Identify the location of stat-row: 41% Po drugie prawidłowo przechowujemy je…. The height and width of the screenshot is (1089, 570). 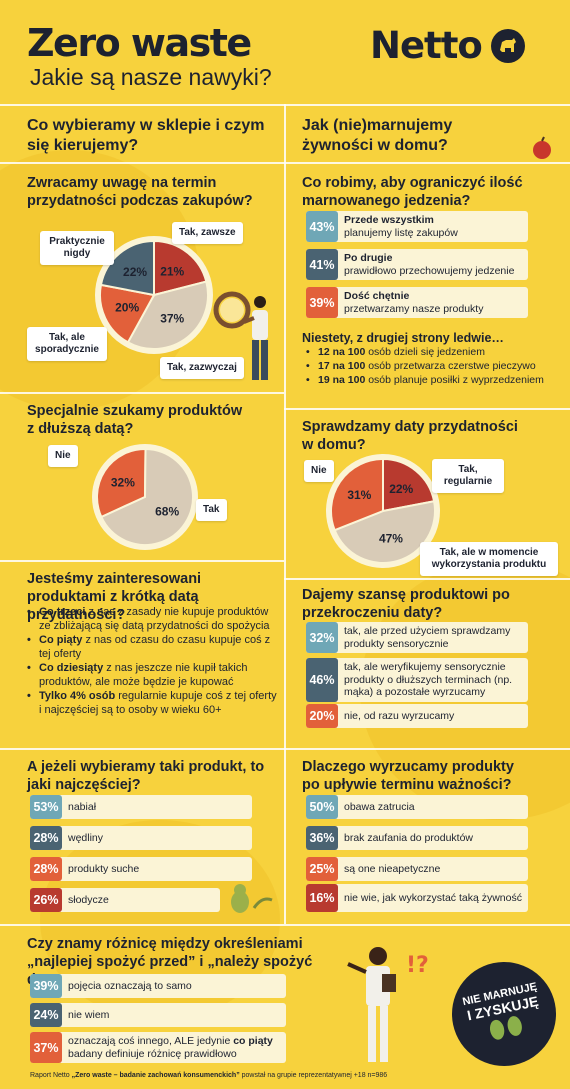
(417, 264).